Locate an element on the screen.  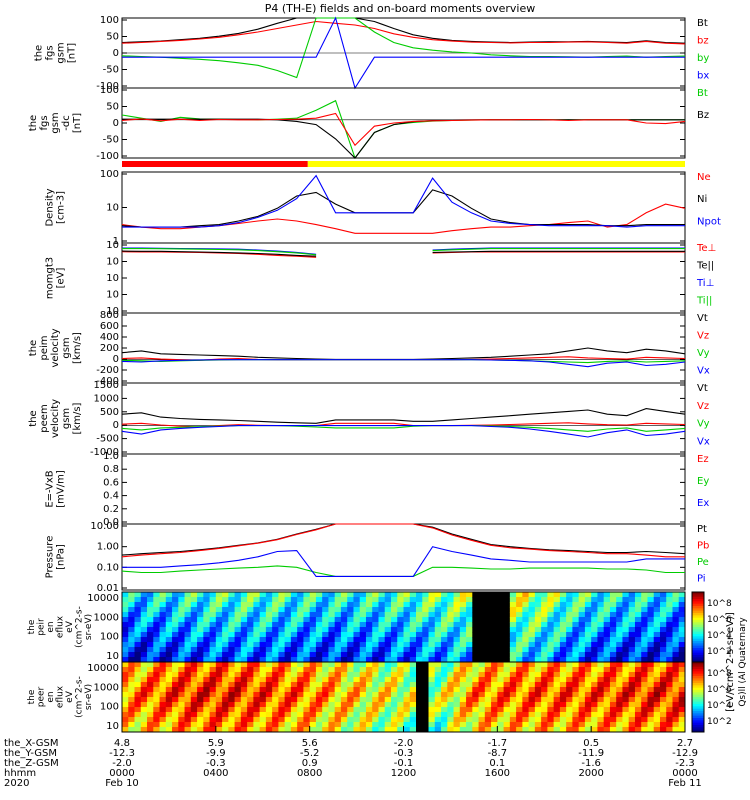
panel-frame is located at coordinates (403, 557).